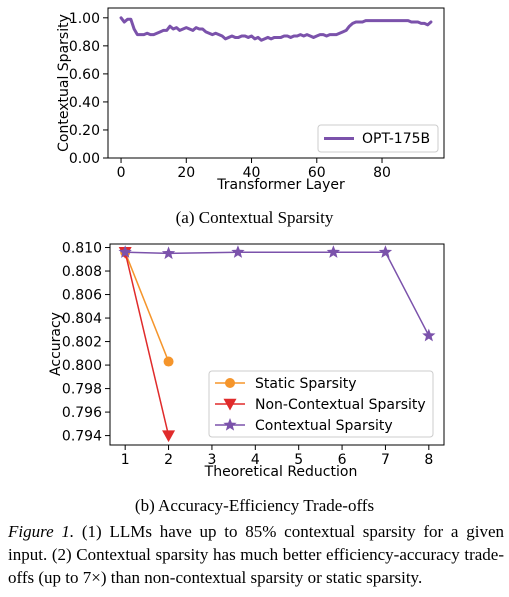 This screenshot has width=509, height=597. What do you see at coordinates (306, 384) in the screenshot?
I see `legend-label-static-sparsity: Static Sparsity` at bounding box center [306, 384].